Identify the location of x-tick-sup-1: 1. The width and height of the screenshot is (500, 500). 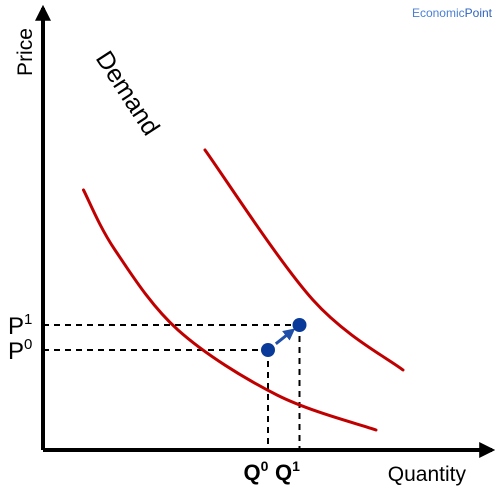
(296, 466).